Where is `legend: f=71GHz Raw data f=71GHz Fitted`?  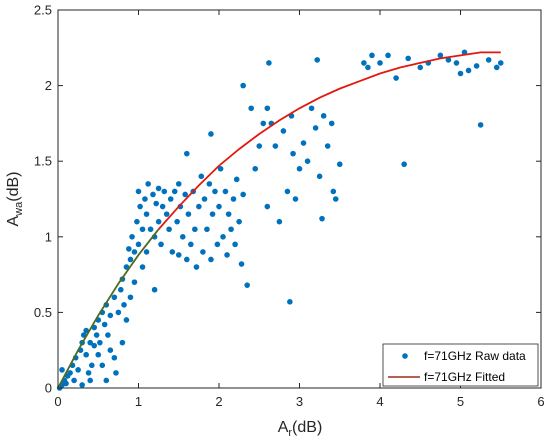
legend: f=71GHz Raw data f=71GHz Fitted is located at coordinates (460, 365).